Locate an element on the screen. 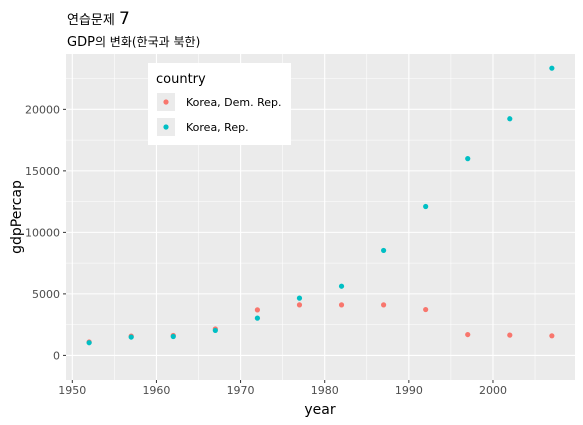 The height and width of the screenshot is (425, 583). legend-title: country is located at coordinates (181, 79).